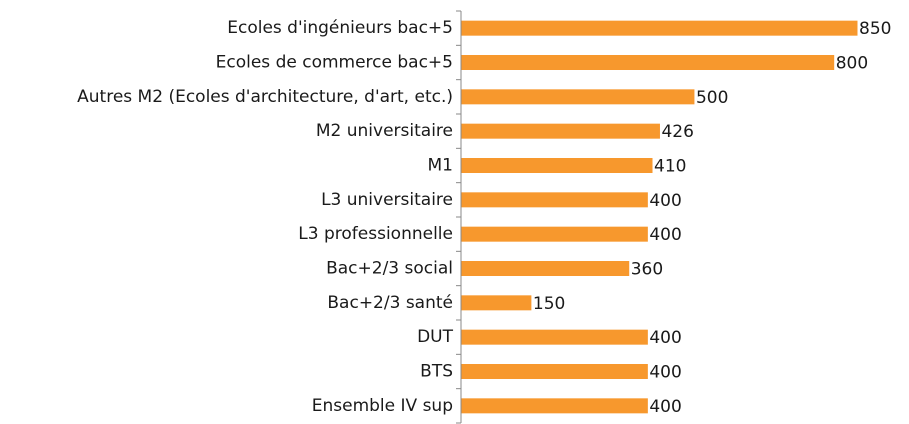  What do you see at coordinates (647, 270) in the screenshot?
I see `value-label: 360` at bounding box center [647, 270].